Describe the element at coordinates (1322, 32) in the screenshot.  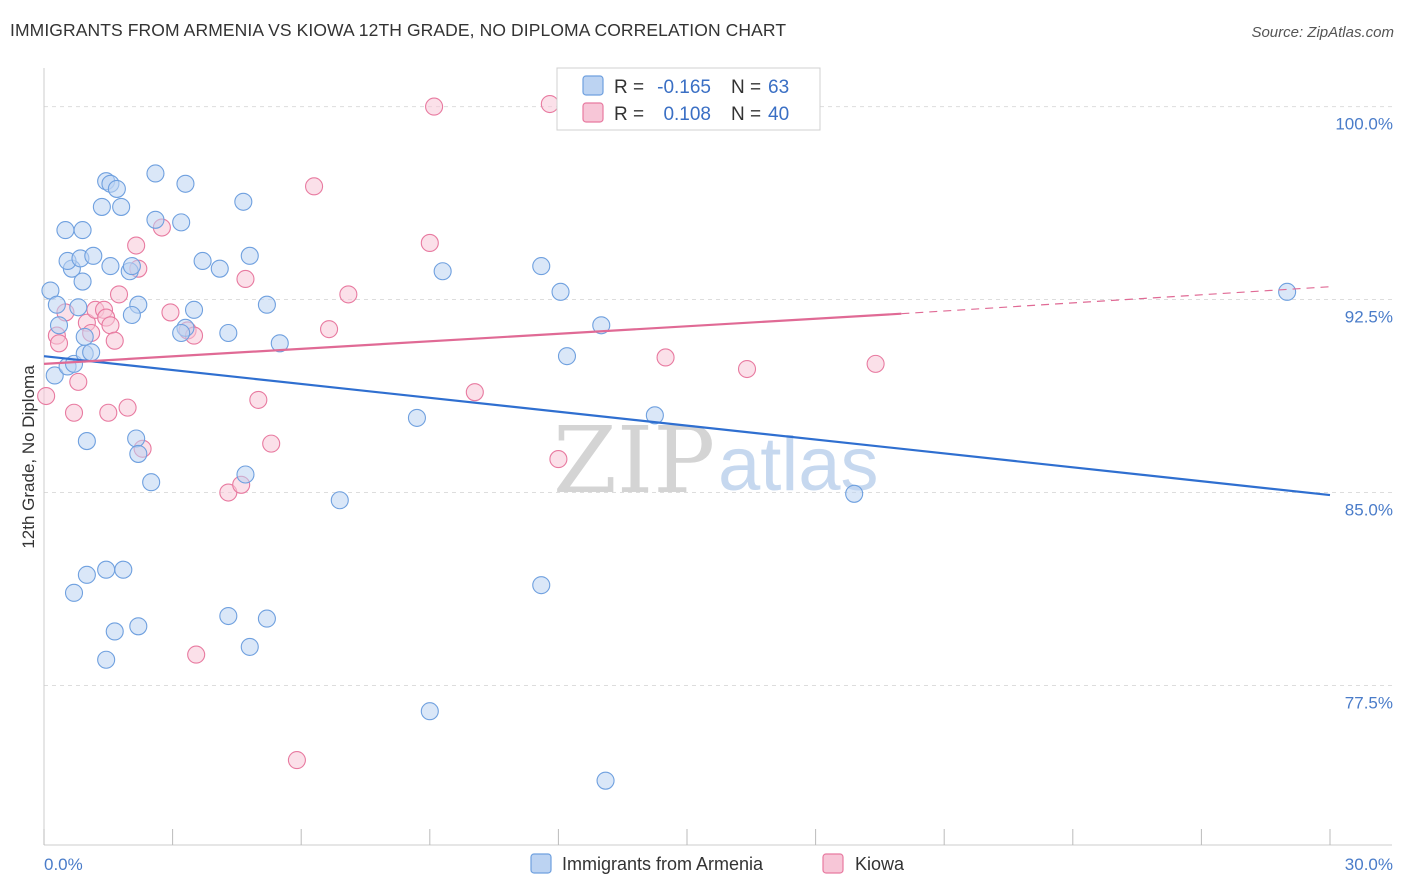
I see `source-credit: Source: ZipAtlas.com` at that location.